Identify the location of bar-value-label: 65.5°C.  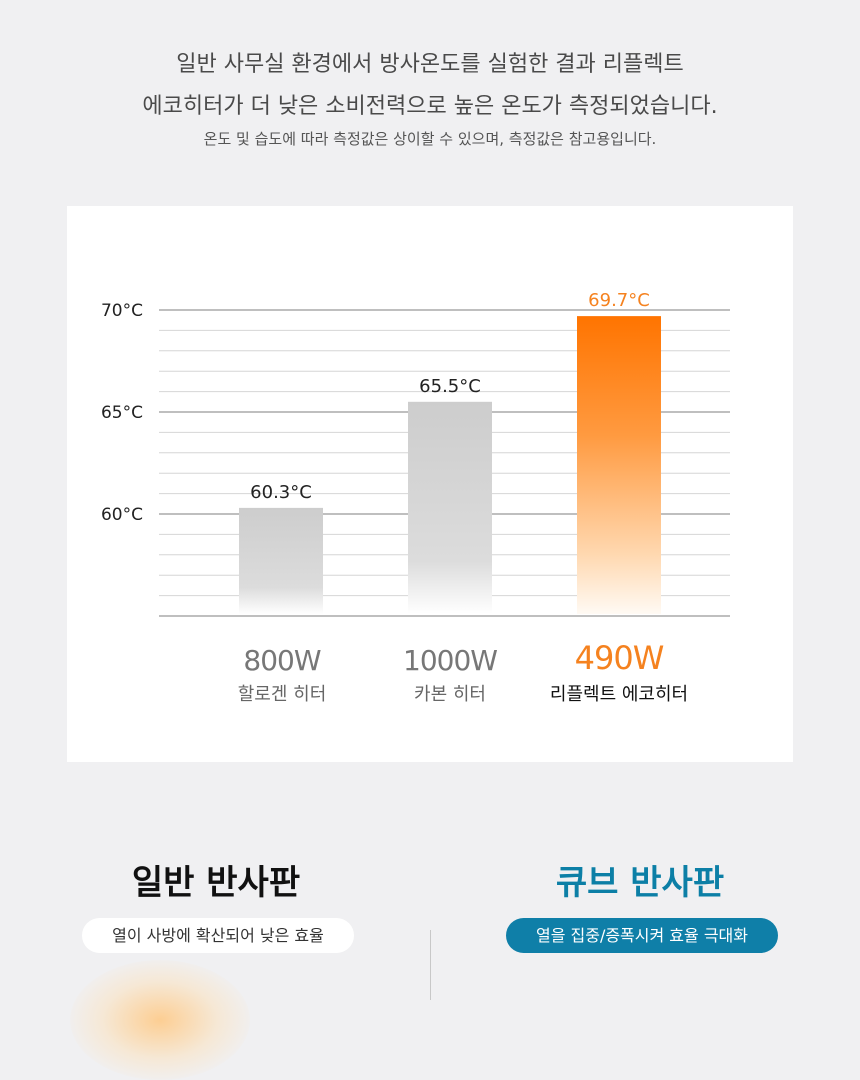
(450, 386).